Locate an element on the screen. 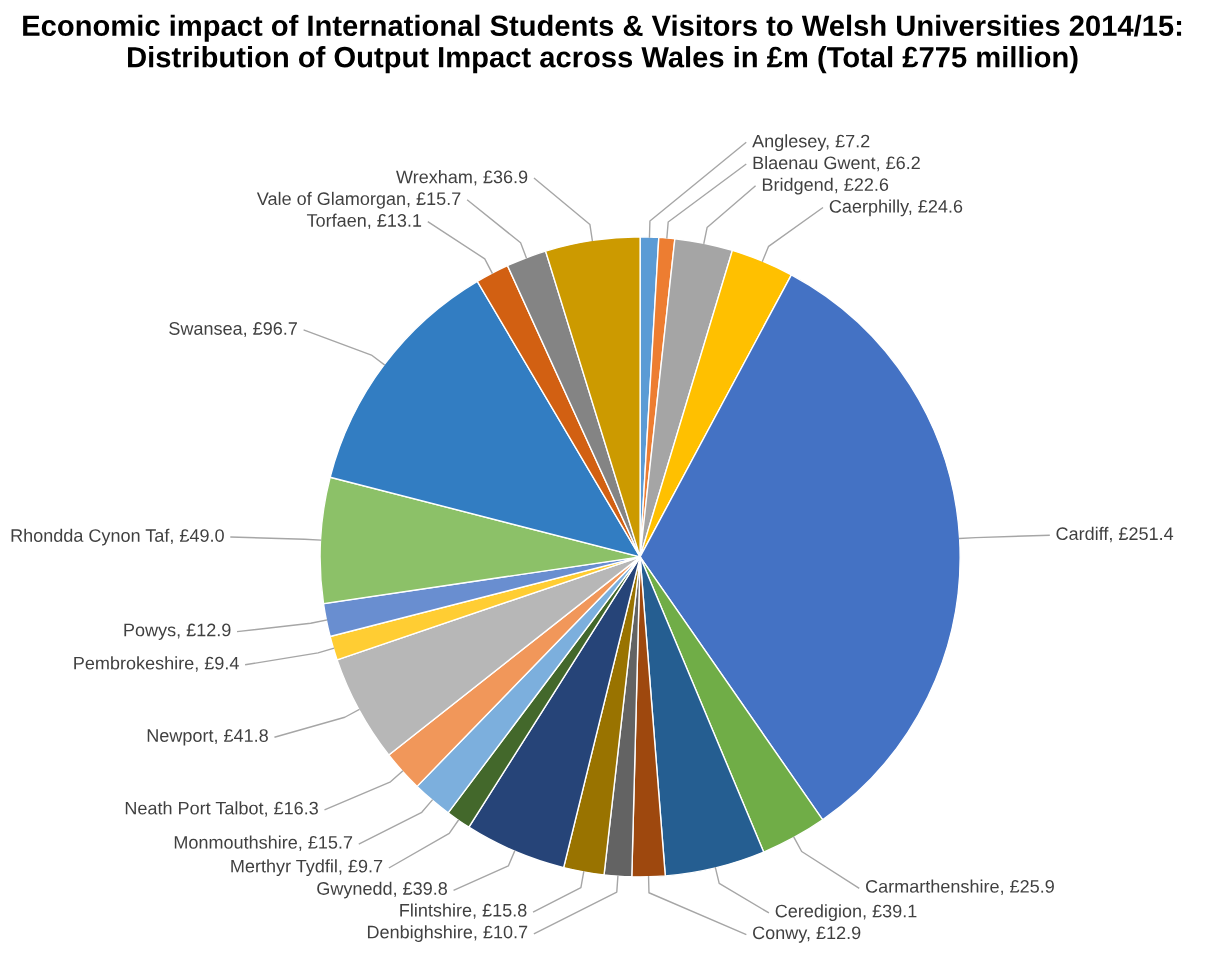 This screenshot has width=1205, height=978. slice-label: Bridgend, £22.6 is located at coordinates (825, 186).